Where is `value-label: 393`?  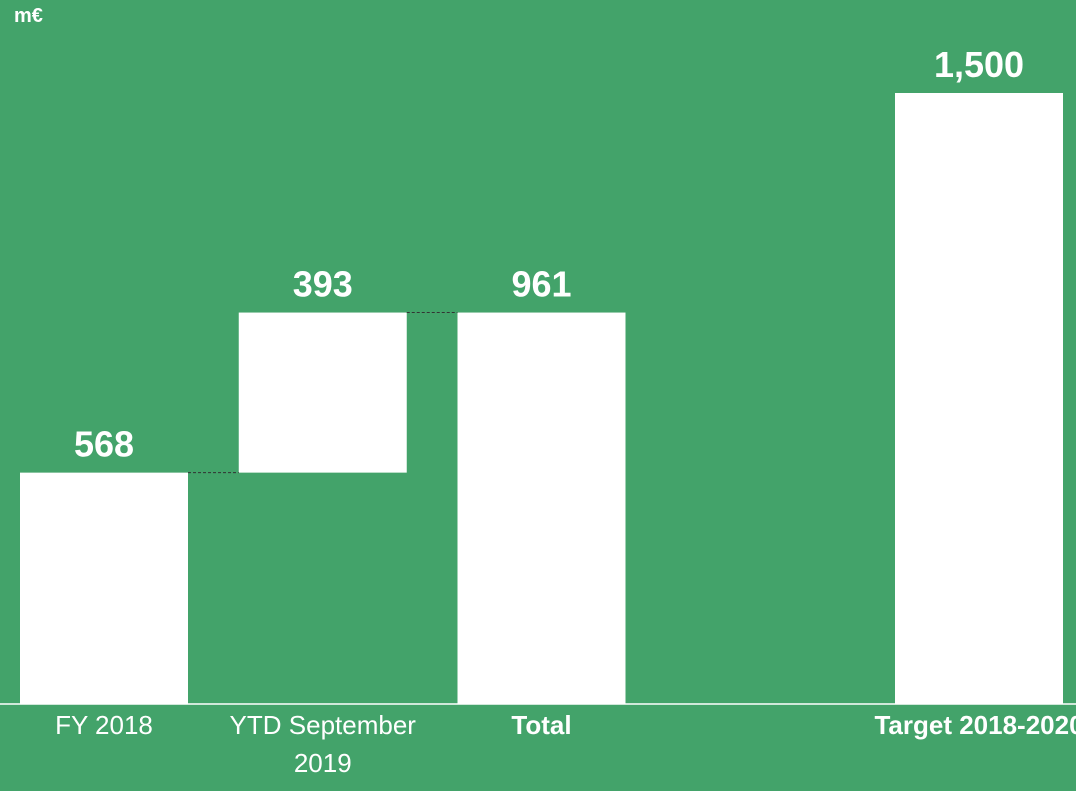 value-label: 393 is located at coordinates (323, 284).